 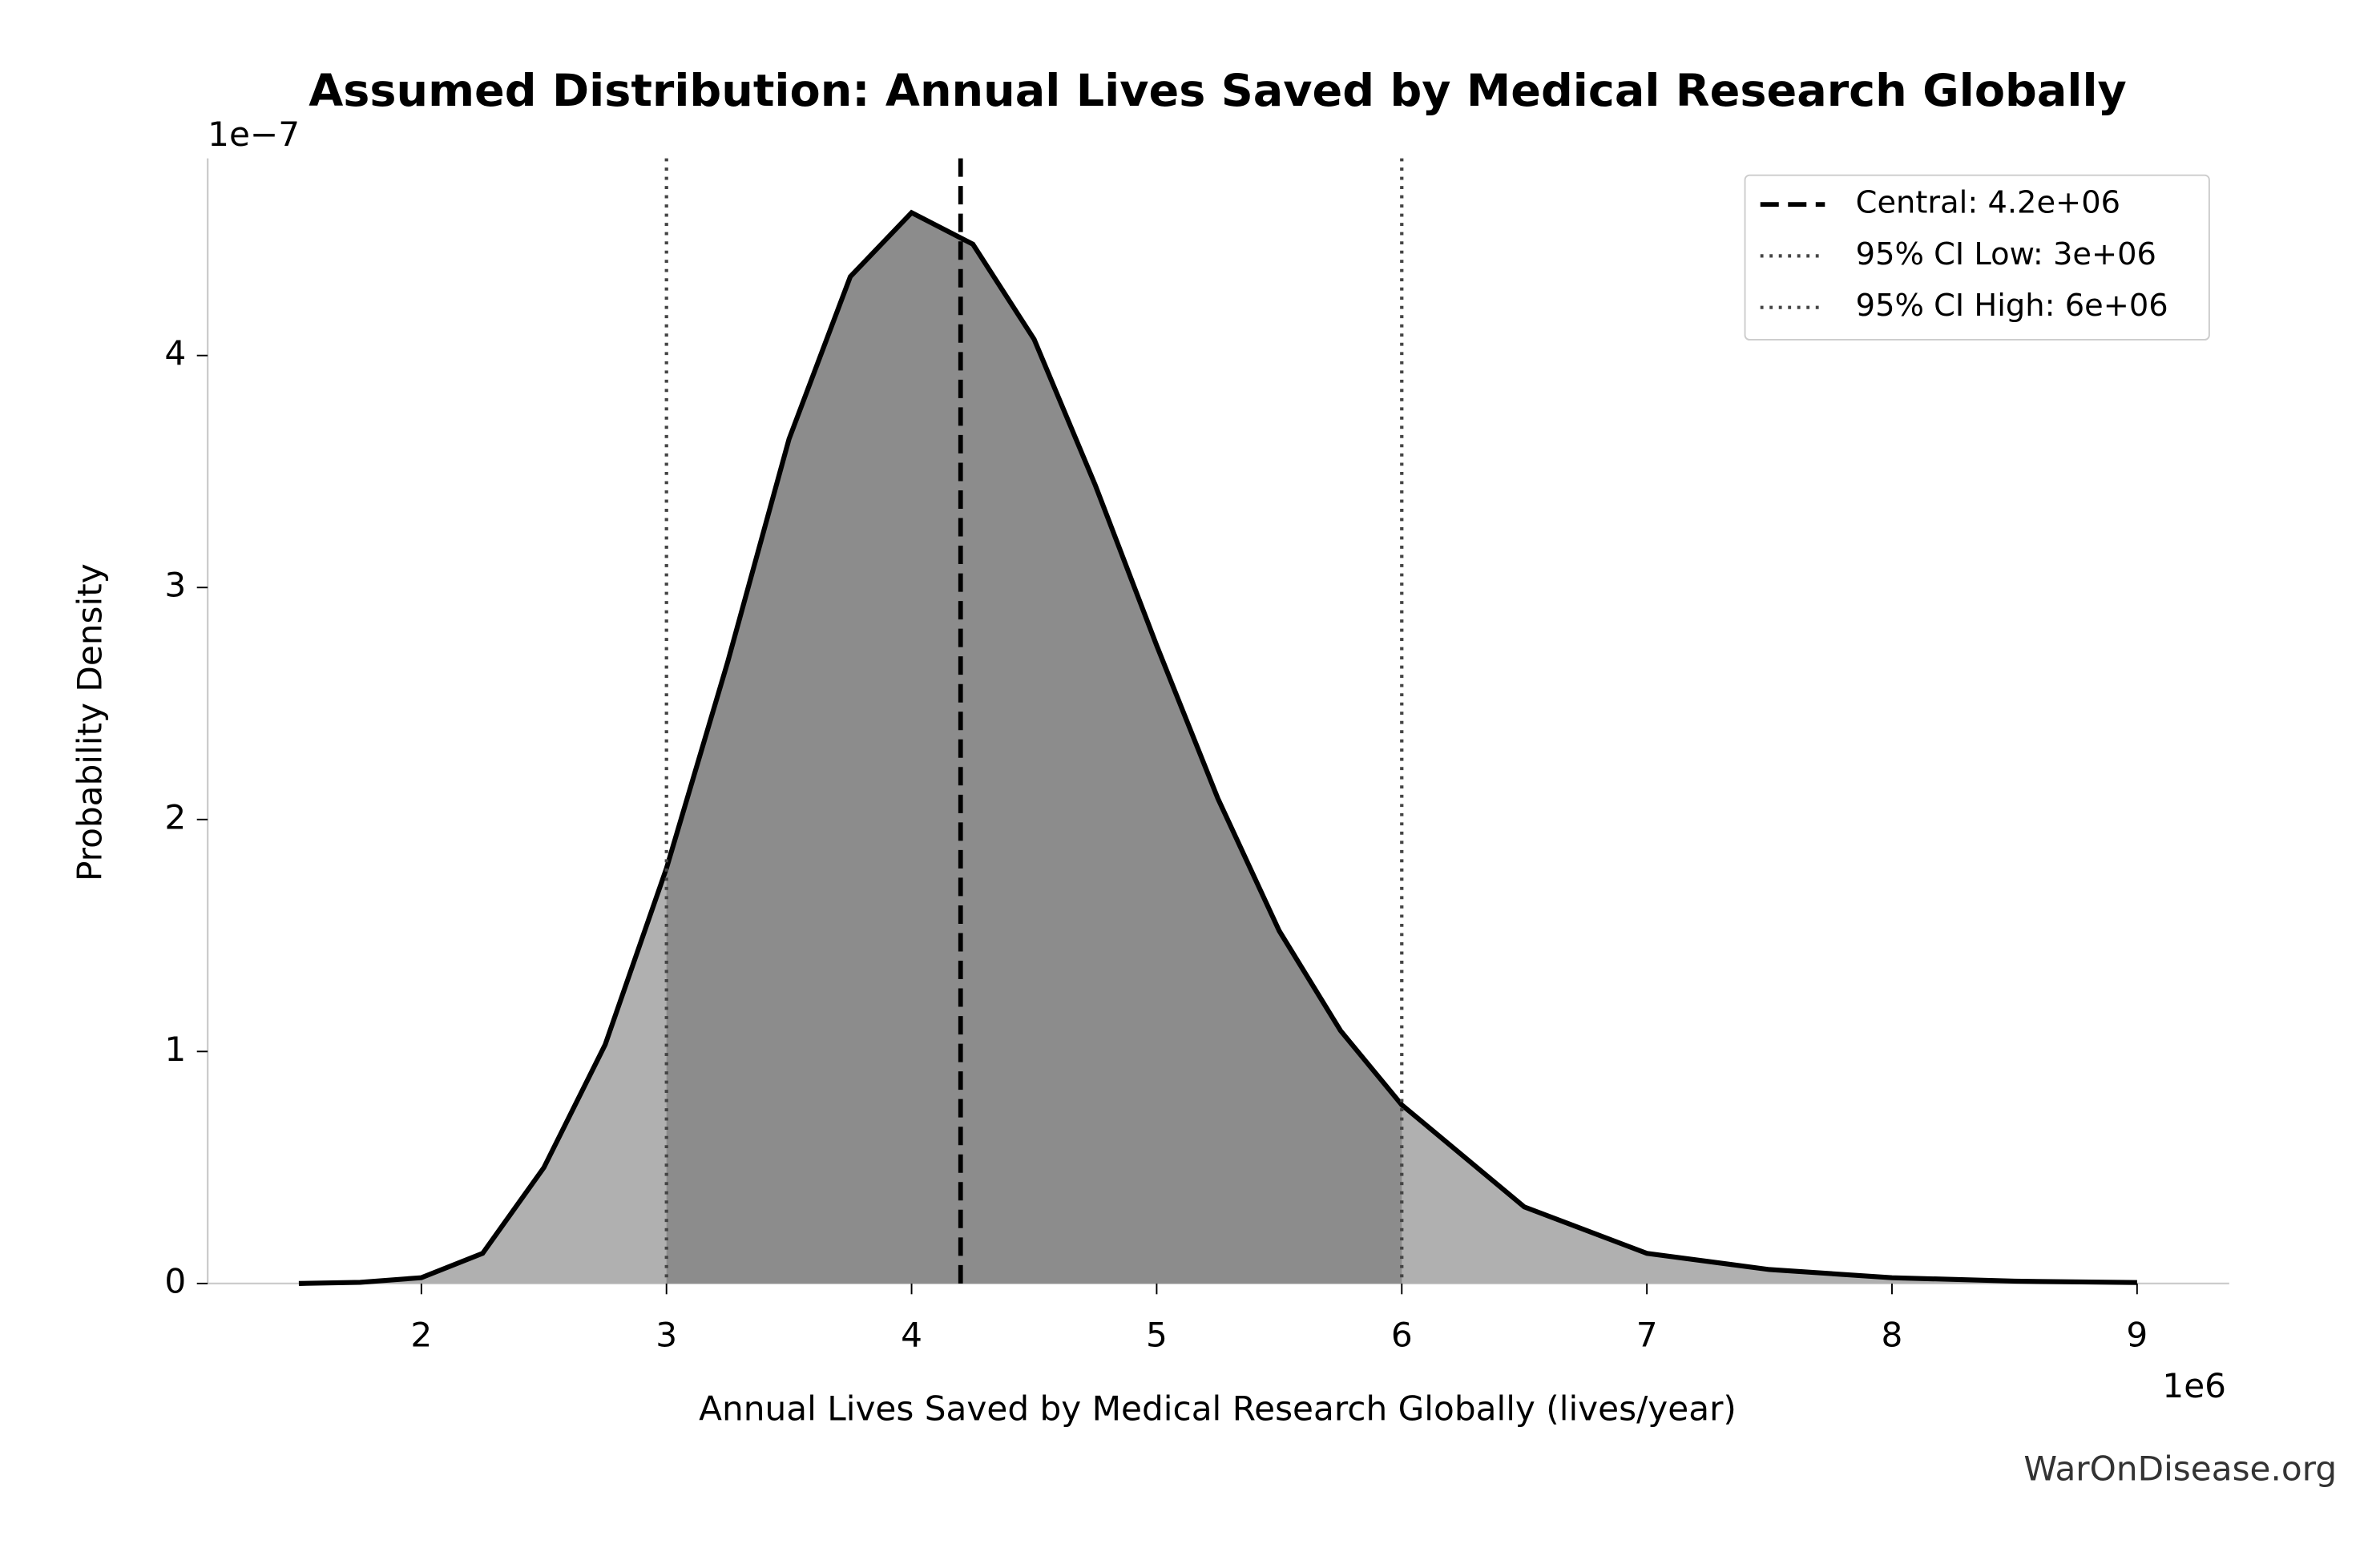 I want to click on x-offset-label: 1e6, so click(x=2194, y=1385).